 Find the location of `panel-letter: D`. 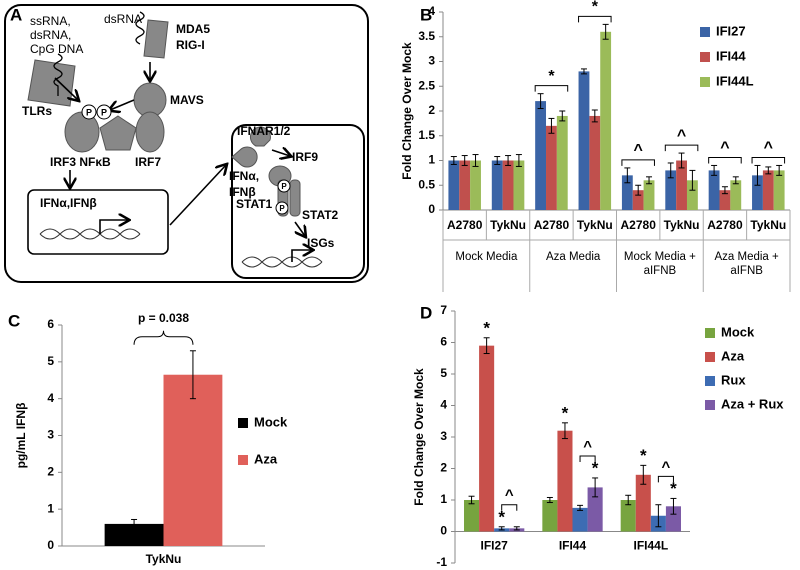

panel-letter: D is located at coordinates (426, 312).